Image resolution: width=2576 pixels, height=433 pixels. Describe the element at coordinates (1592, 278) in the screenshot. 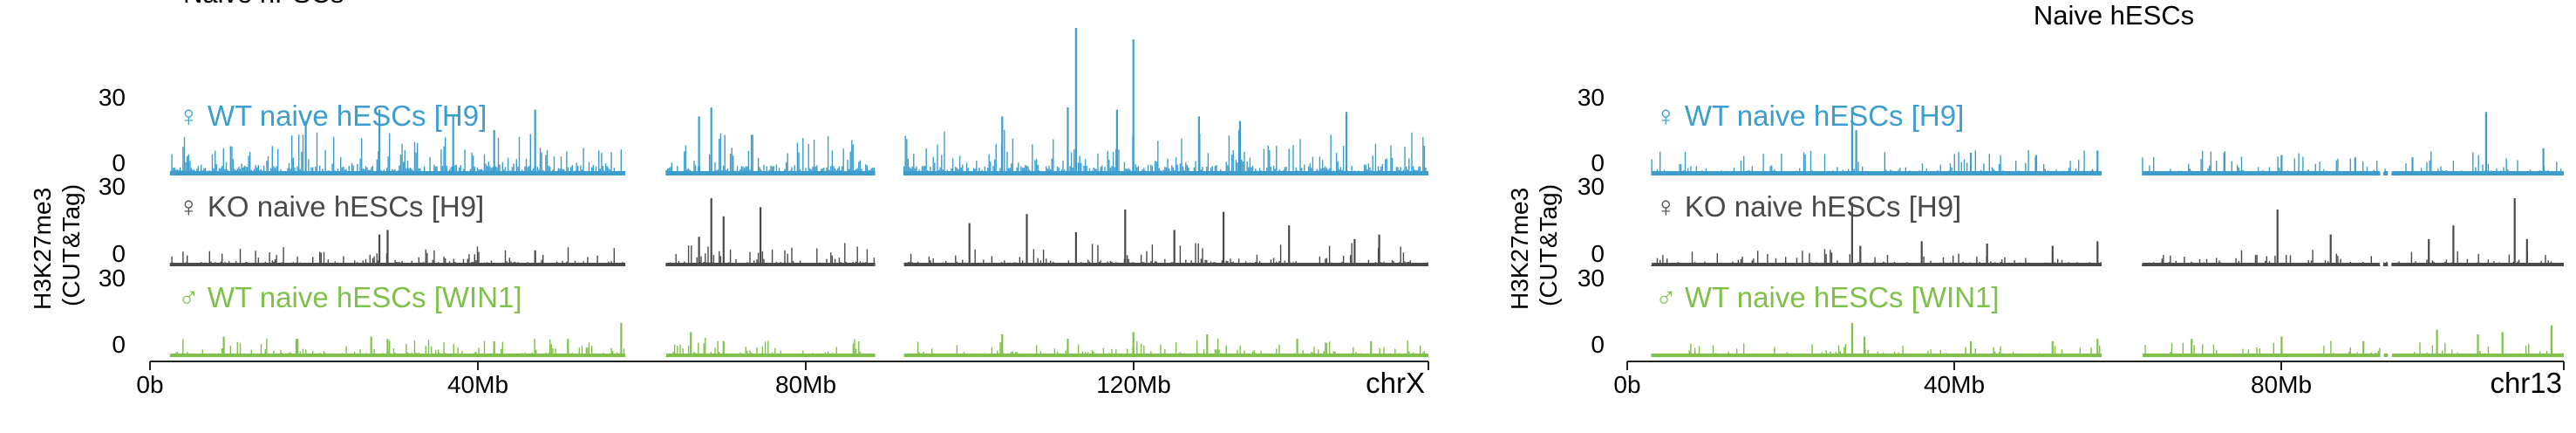

I see `right-y-tick-top-3: 30` at that location.